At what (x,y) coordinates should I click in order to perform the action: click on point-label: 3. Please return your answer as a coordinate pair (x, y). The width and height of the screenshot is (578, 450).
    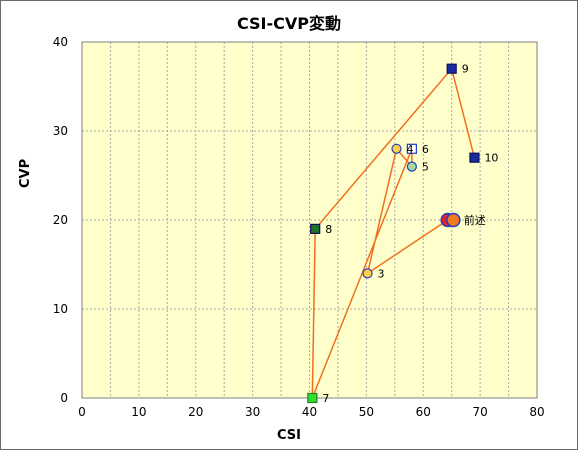
    Looking at the image, I should click on (381, 273).